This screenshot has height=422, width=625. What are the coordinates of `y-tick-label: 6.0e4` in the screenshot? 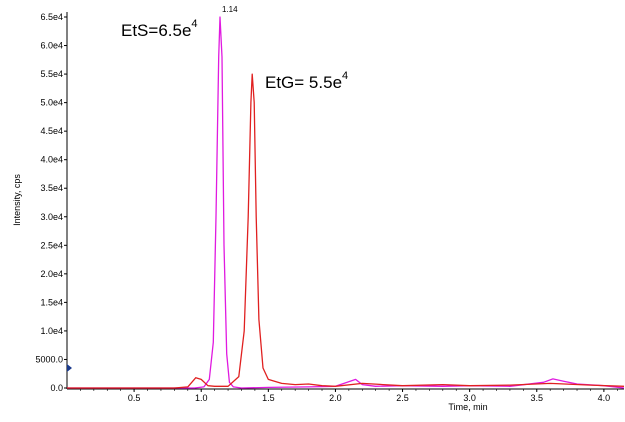 It's located at (51, 46).